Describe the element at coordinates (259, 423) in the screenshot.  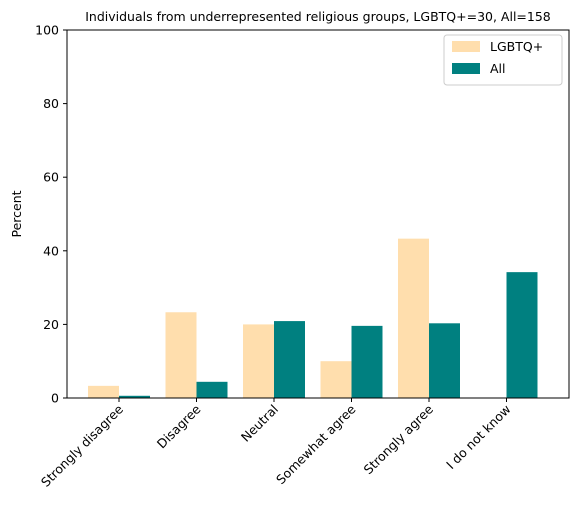
I see `x-tick-label-2: Neutral` at that location.